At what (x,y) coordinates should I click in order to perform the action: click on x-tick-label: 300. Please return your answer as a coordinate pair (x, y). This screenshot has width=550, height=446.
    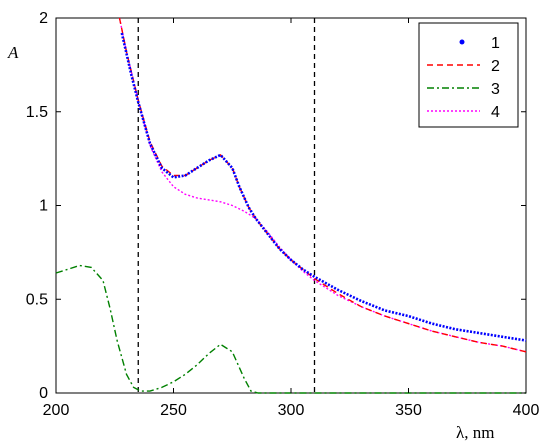
    Looking at the image, I should click on (291, 410).